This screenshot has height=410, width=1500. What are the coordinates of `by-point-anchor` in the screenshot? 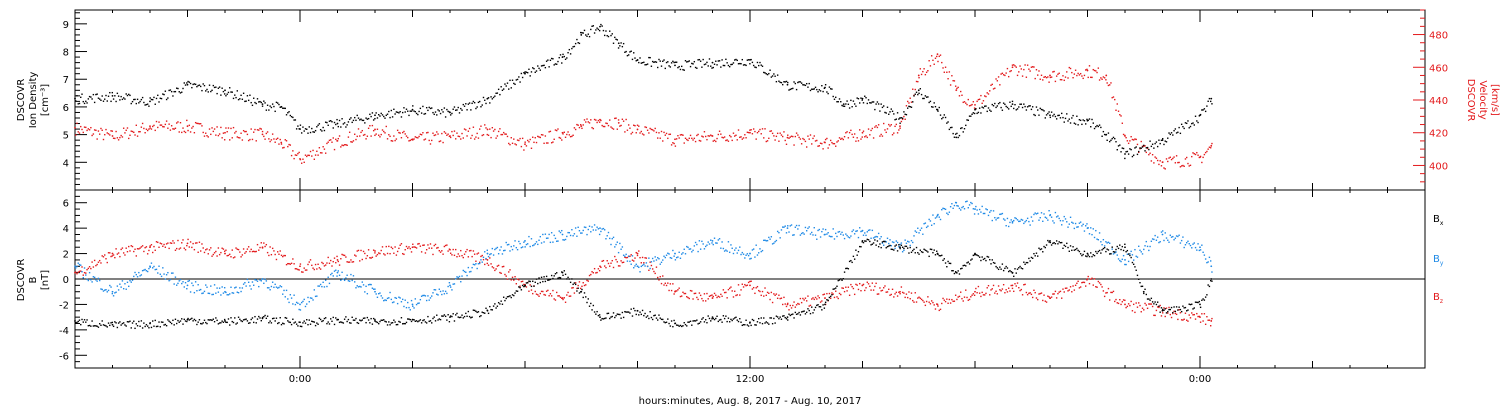 It's located at (1012, 221).